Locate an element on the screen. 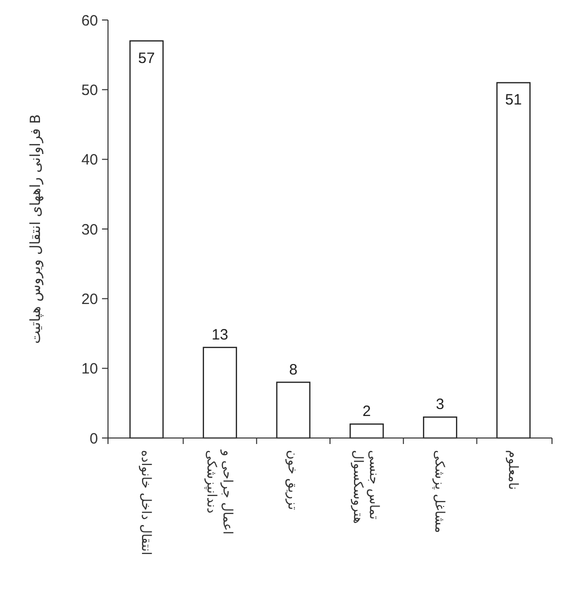 The width and height of the screenshot is (564, 596). x-tick-label: انتقال داخل خانواده is located at coordinates (145, 503).